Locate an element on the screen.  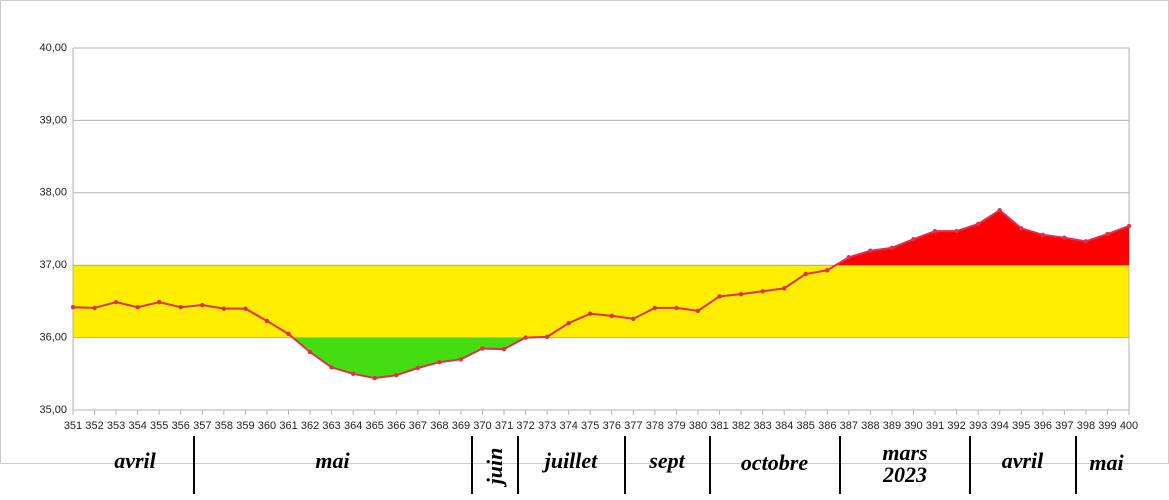
area is located at coordinates (982, 238).